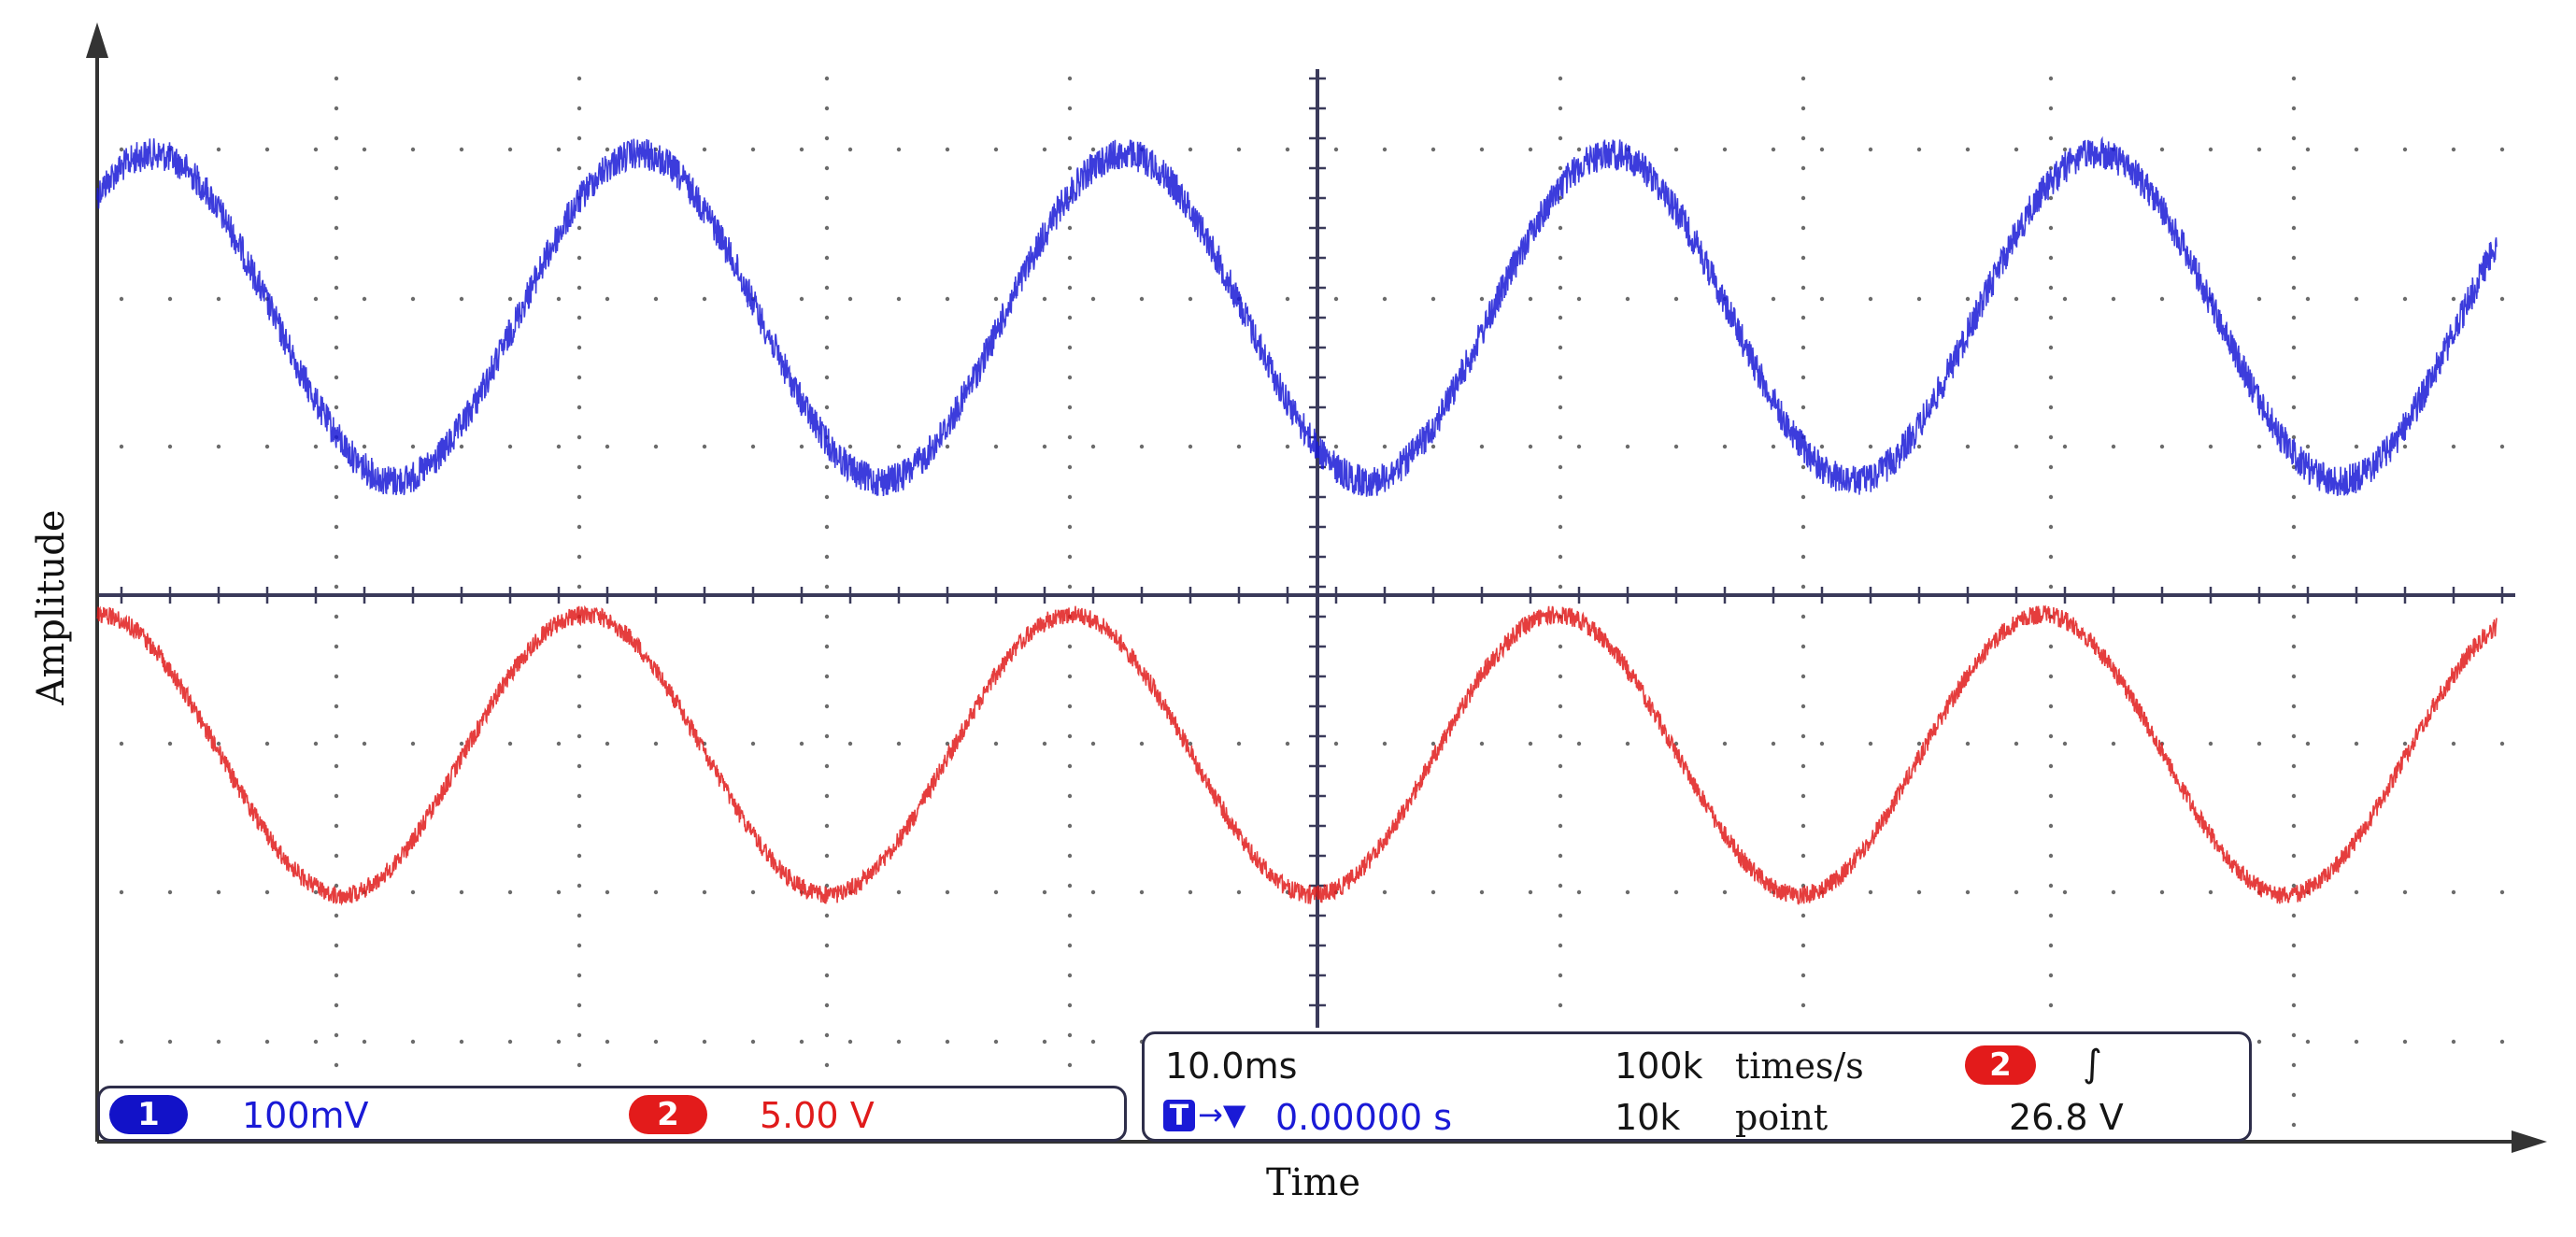  Describe the element at coordinates (305, 1115) in the screenshot. I see `channel-1-scale: 100mV` at that location.